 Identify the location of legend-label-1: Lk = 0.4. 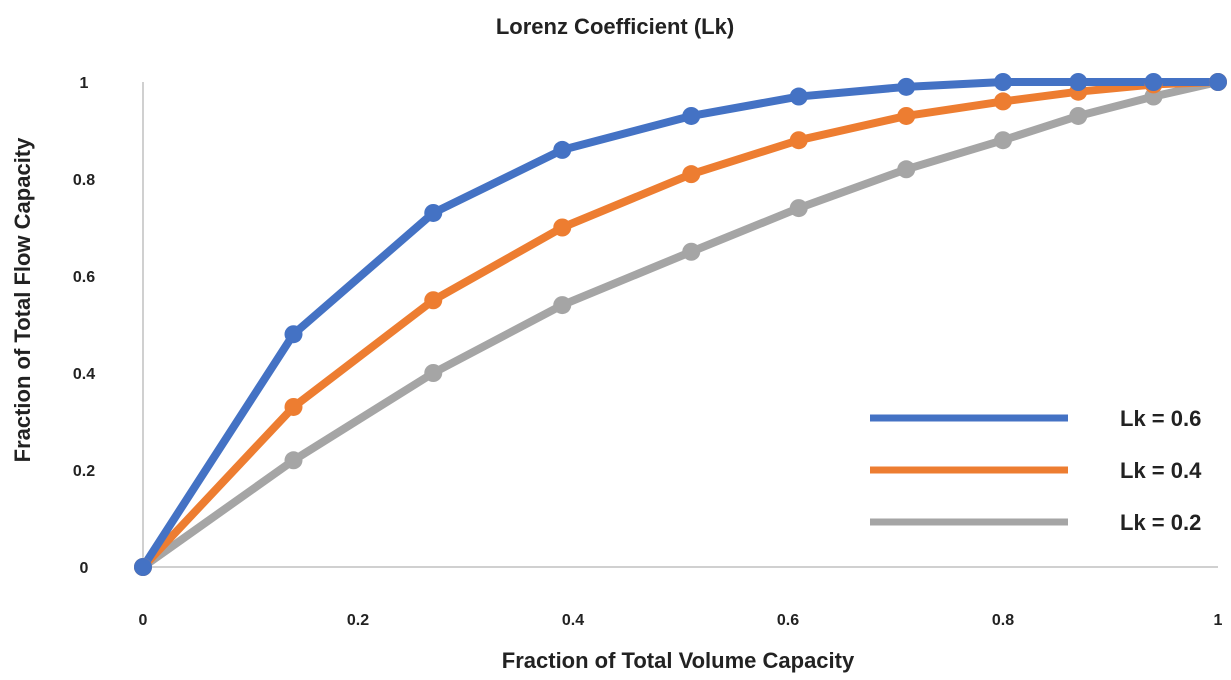
(1161, 470).